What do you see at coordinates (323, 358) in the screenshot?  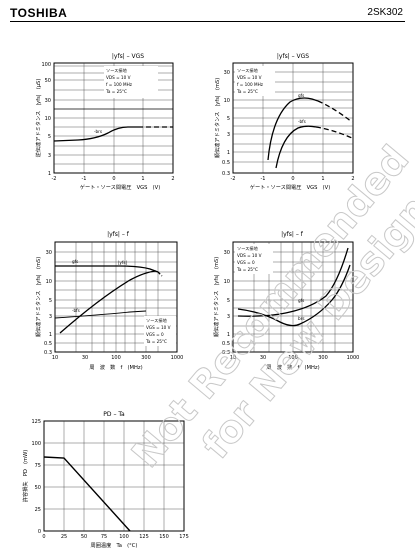 I see `chart-c4-xtick-4: 300` at bounding box center [323, 358].